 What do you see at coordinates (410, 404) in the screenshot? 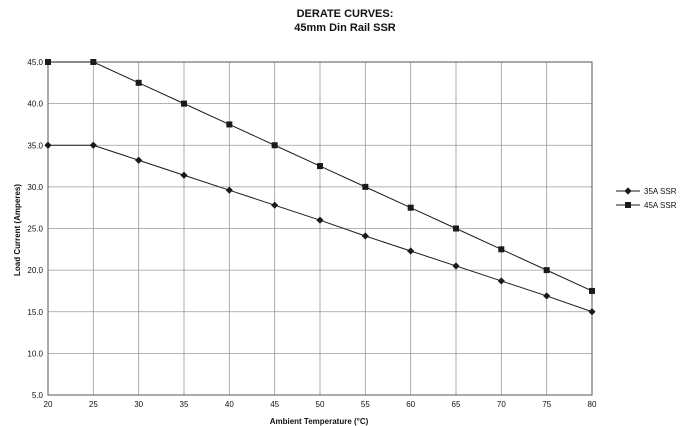
I see `x-tick-label: 60` at bounding box center [410, 404].